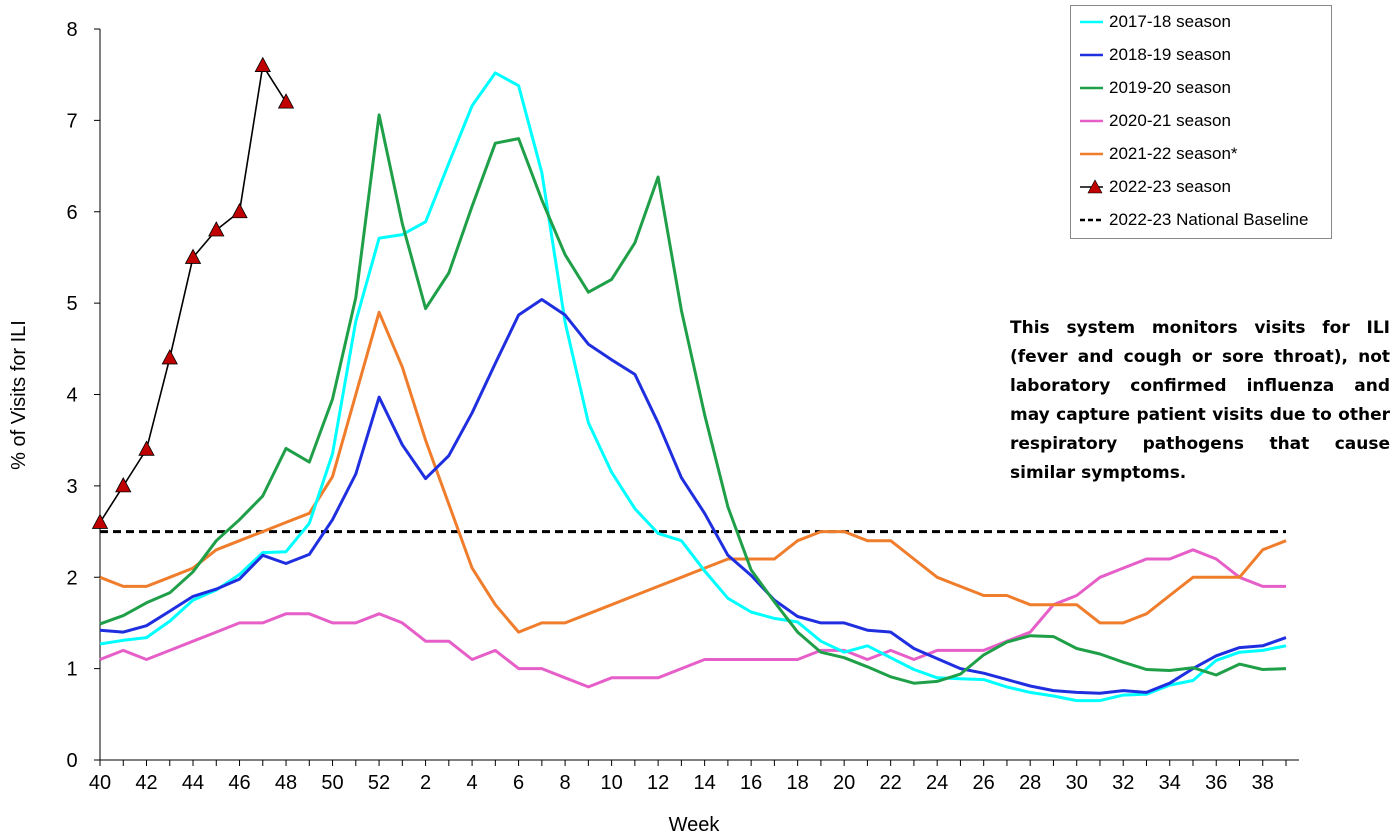 This screenshot has width=1395, height=840. Describe the element at coordinates (425, 783) in the screenshot. I see `x-tick-label: 2` at that location.